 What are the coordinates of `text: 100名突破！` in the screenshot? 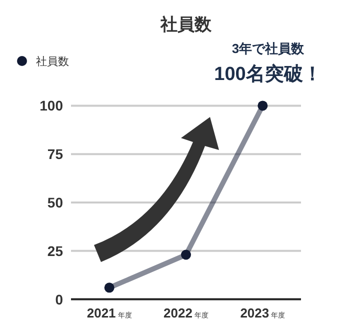 It's located at (268, 74).